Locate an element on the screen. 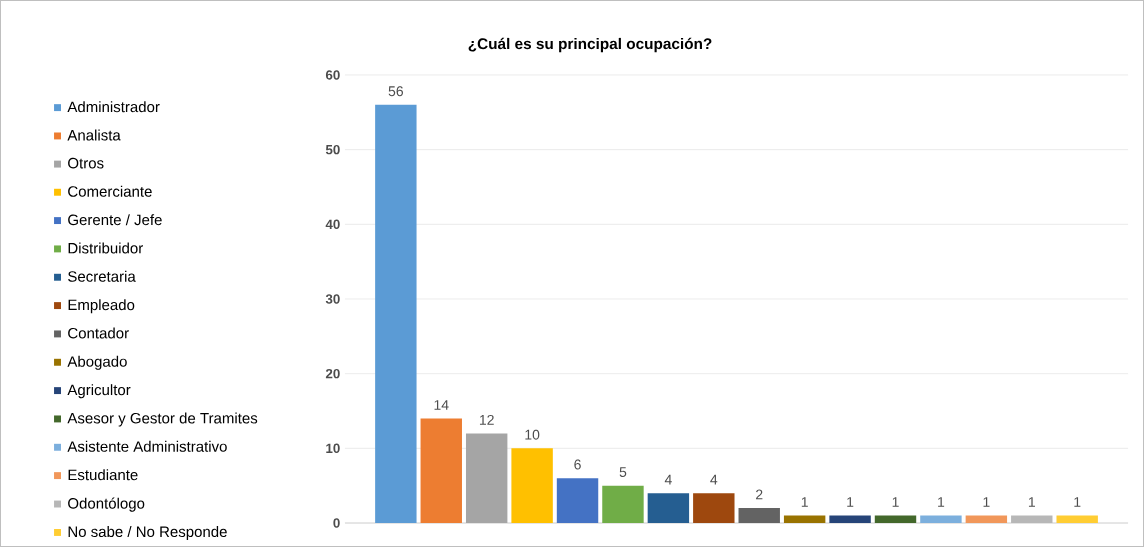 The width and height of the screenshot is (1144, 547). y-tick-label: 10 is located at coordinates (333, 448).